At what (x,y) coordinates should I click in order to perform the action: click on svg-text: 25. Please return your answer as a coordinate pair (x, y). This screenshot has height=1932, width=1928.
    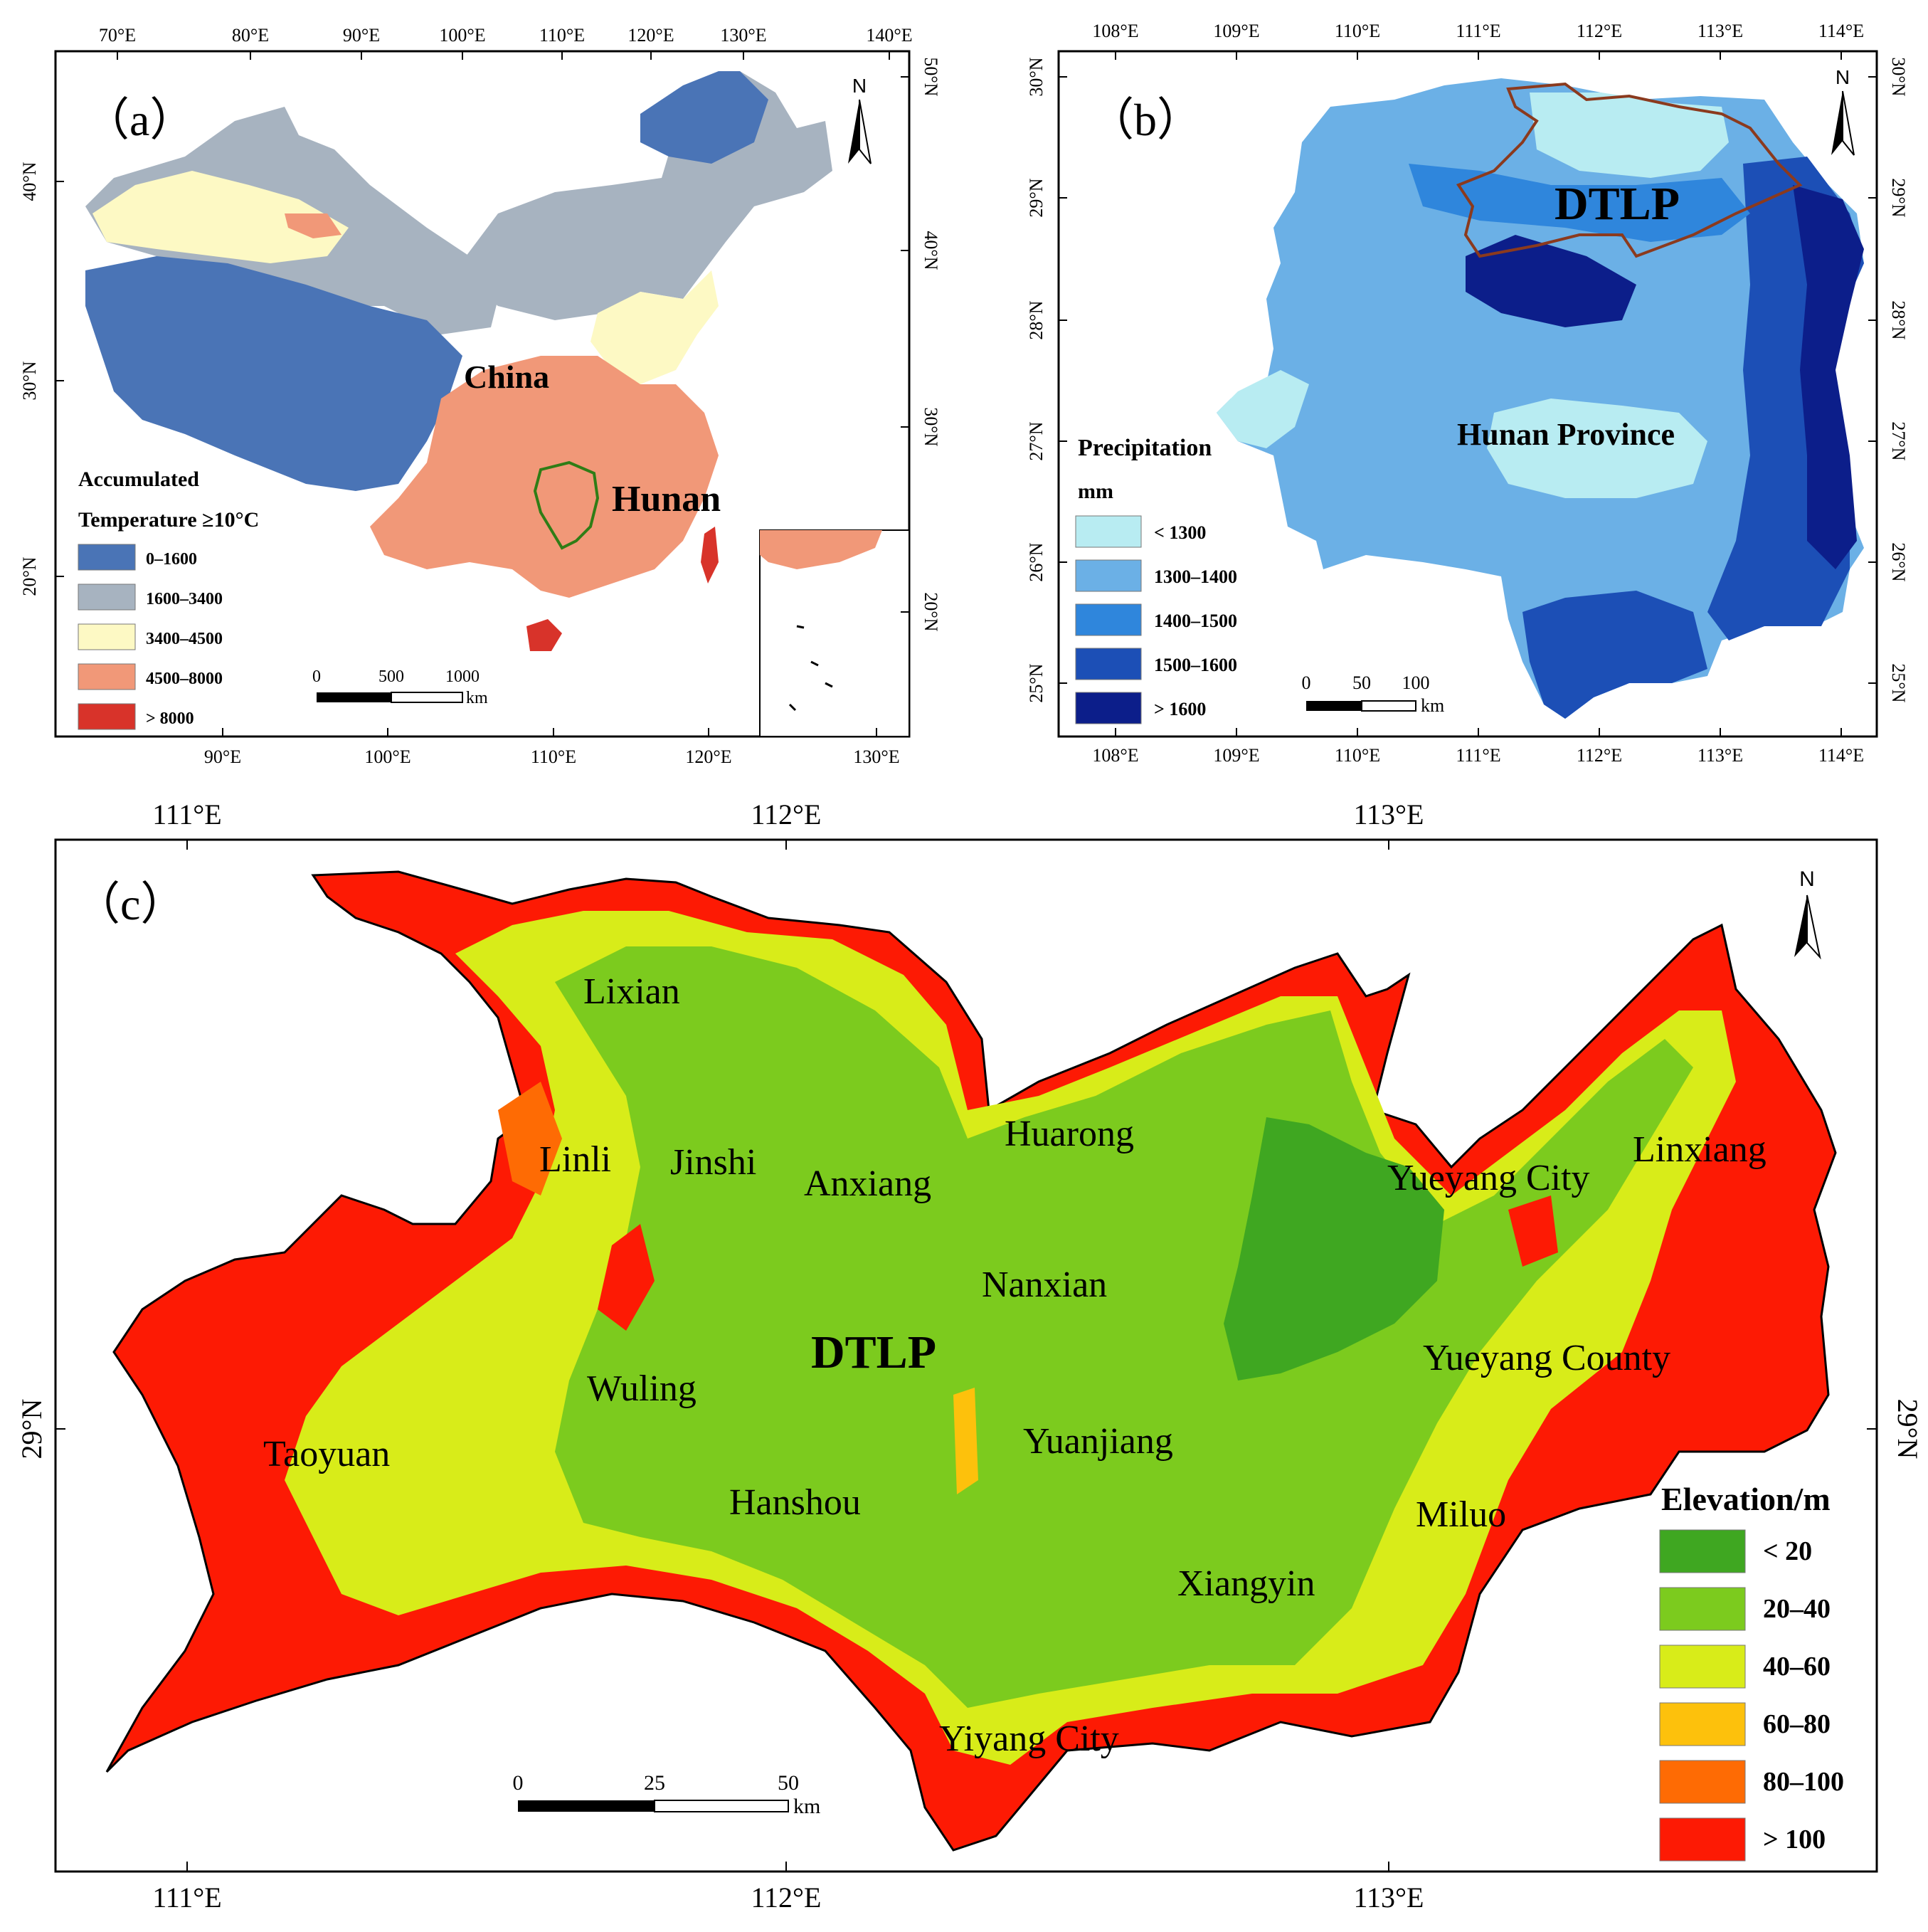
    Looking at the image, I should click on (654, 1783).